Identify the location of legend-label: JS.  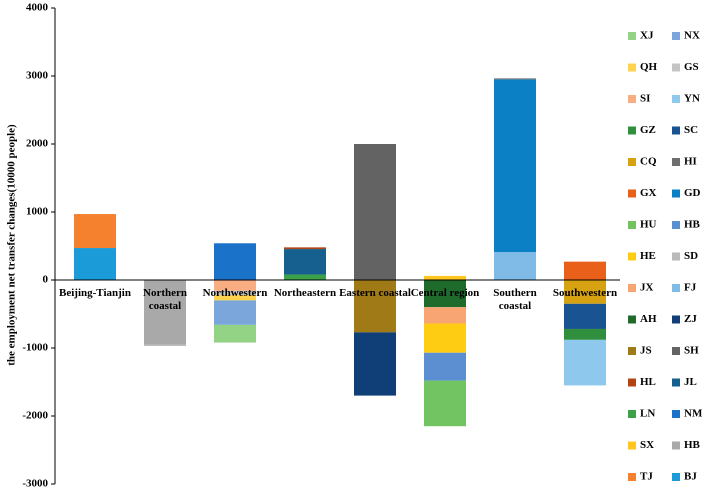
(646, 351).